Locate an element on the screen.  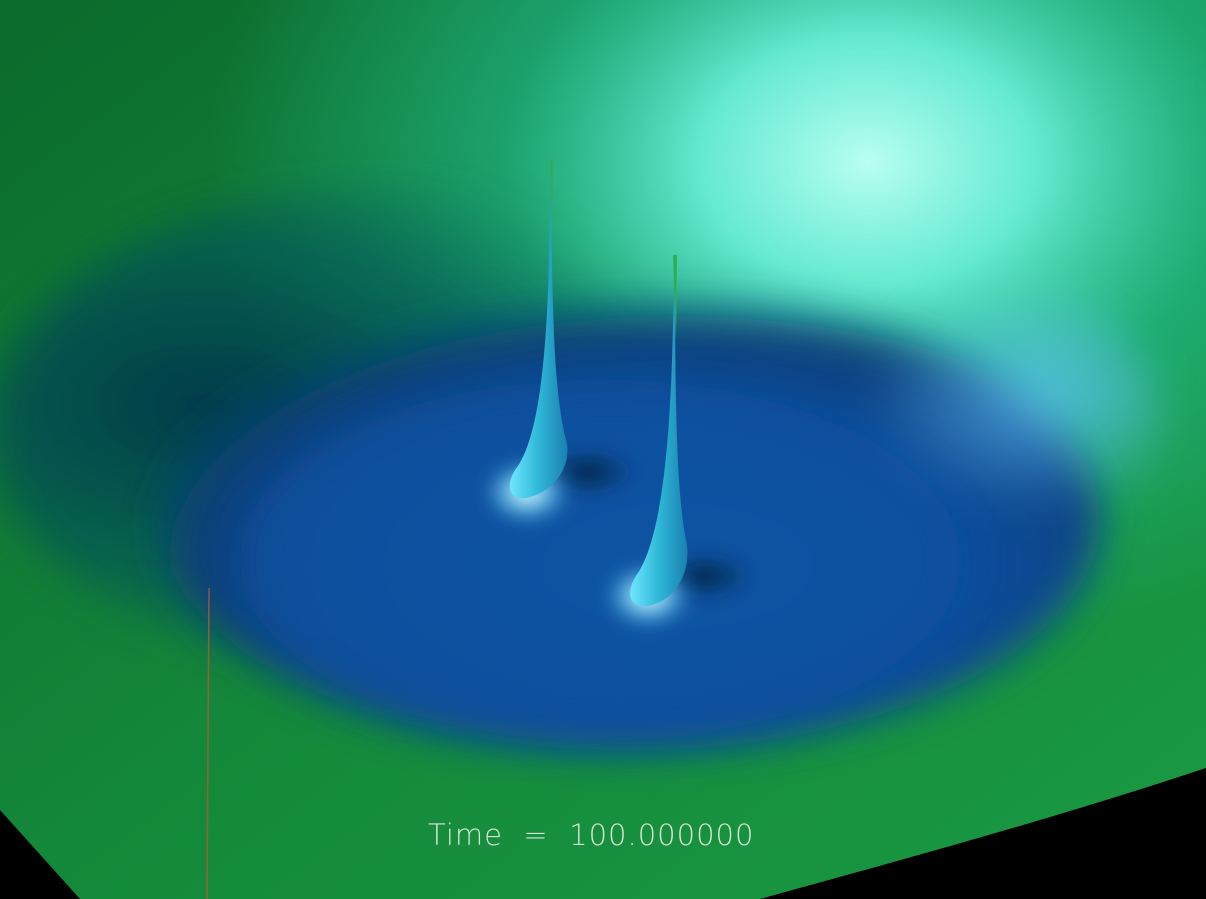
spike-left is located at coordinates (538, 329).